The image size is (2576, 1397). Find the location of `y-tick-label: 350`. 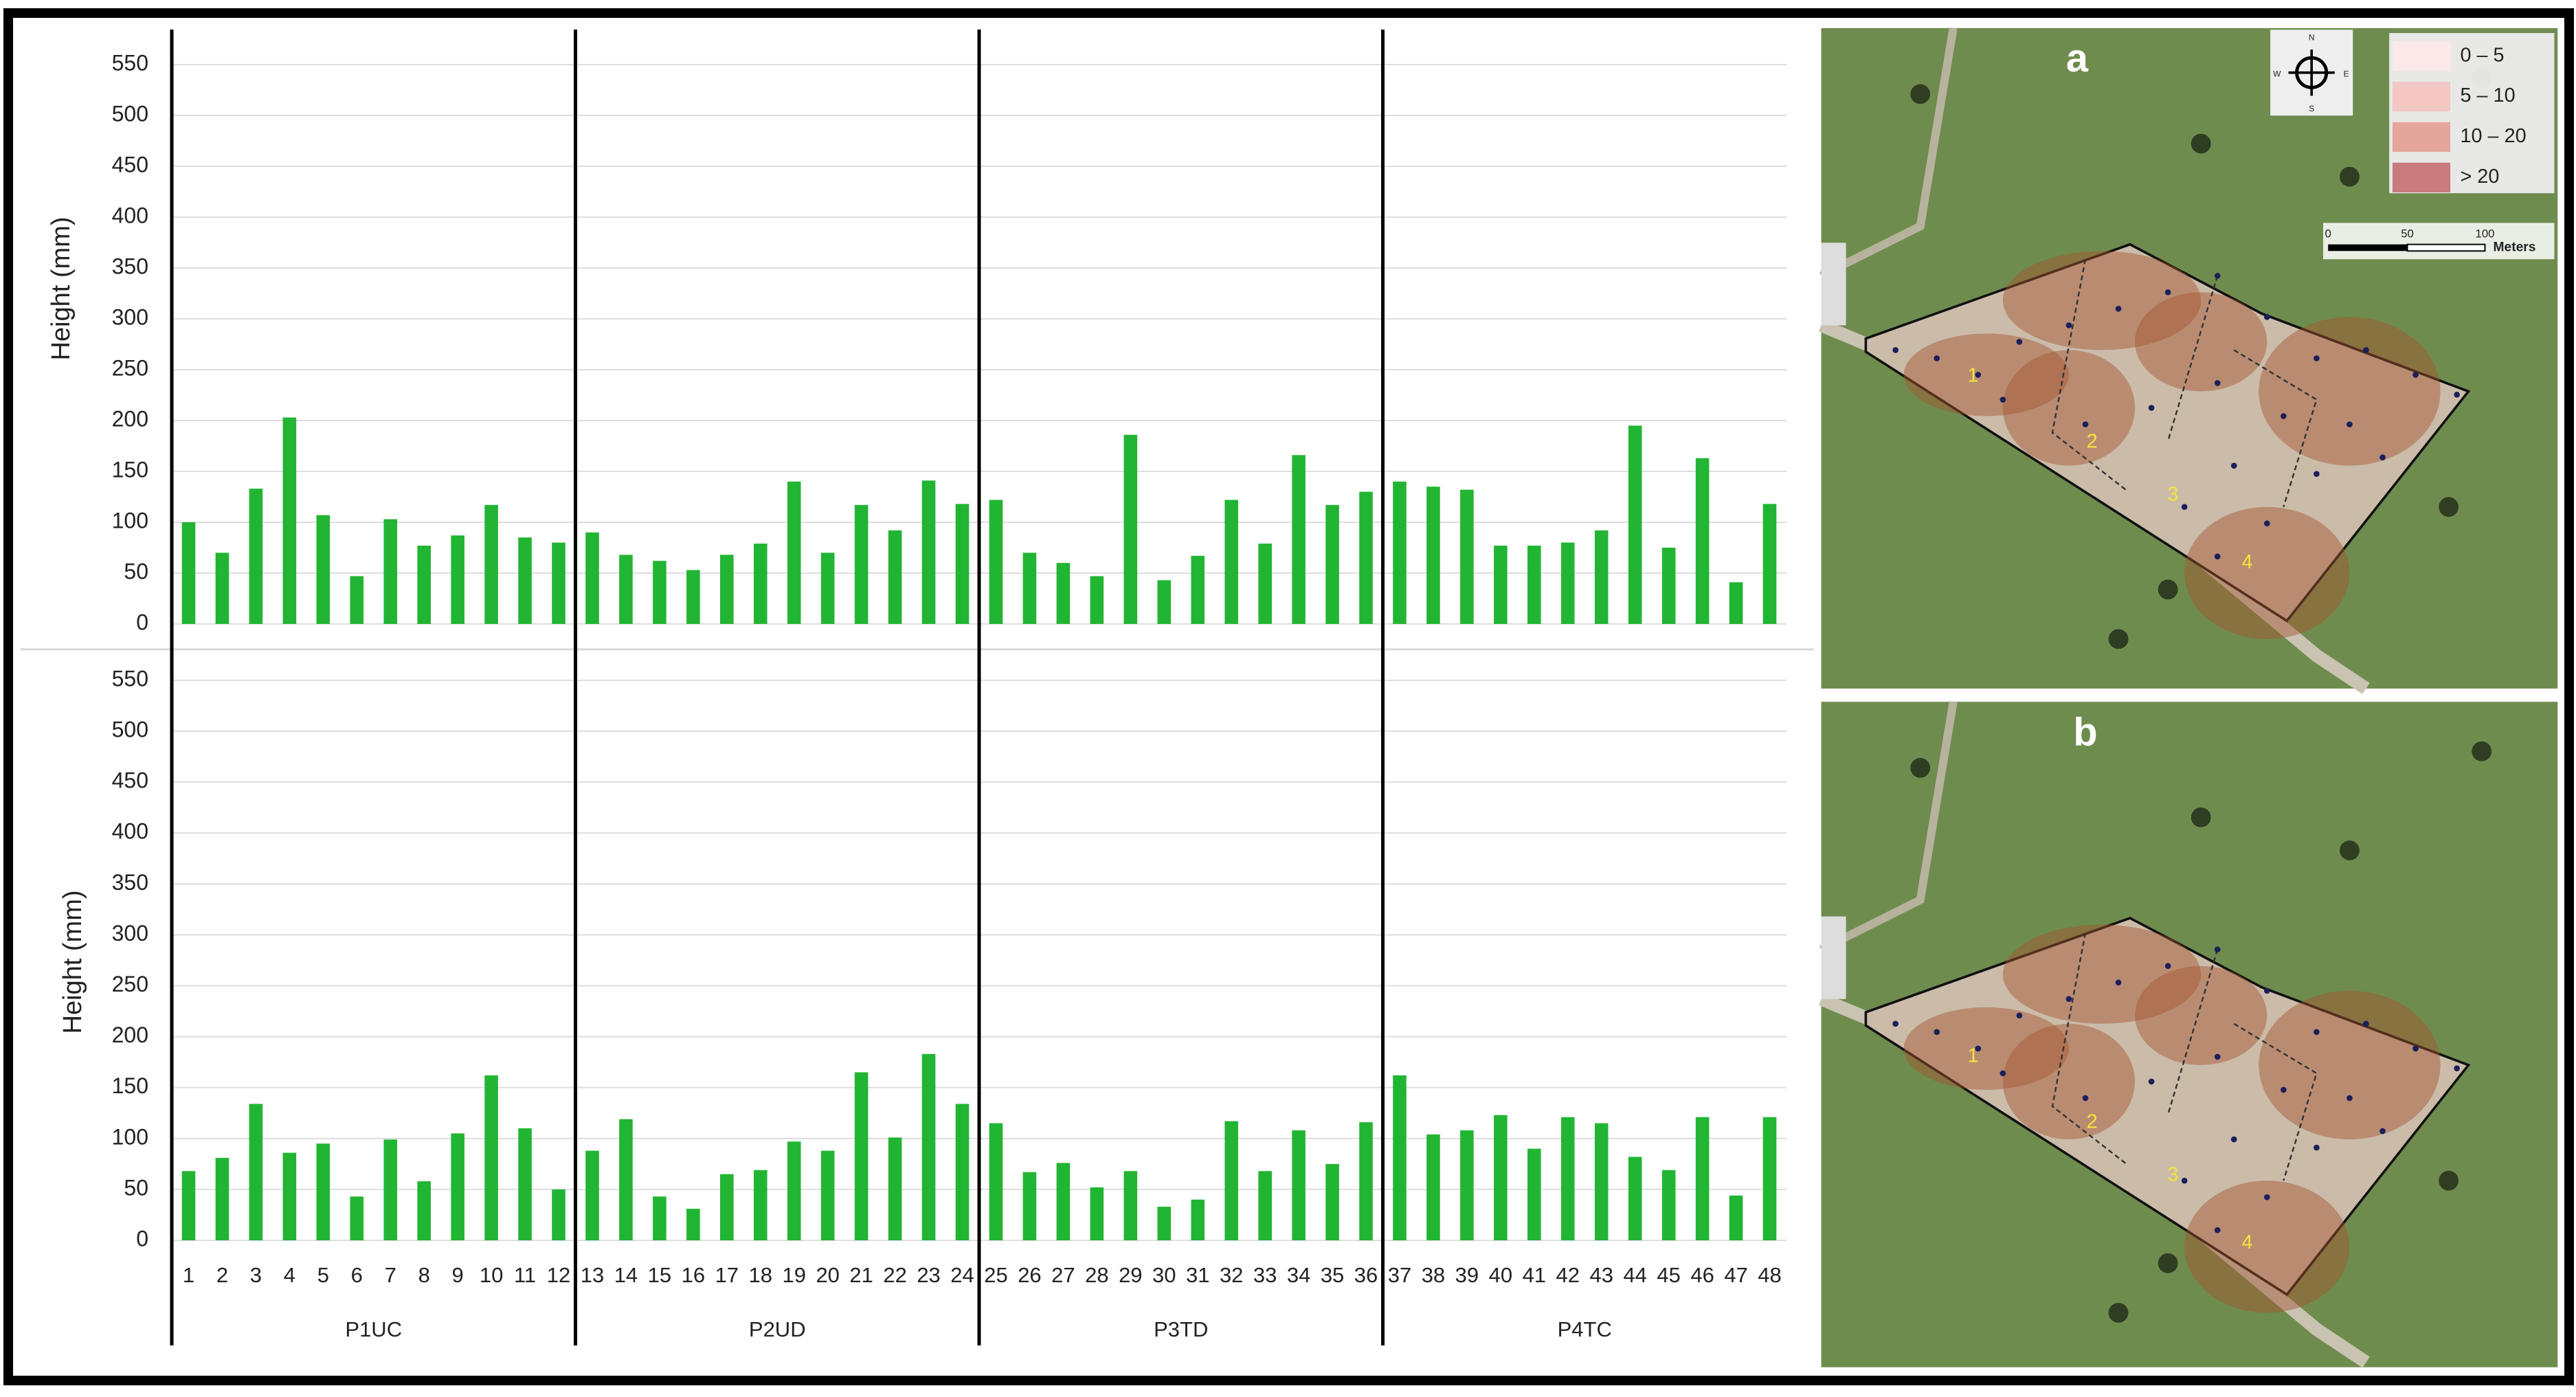

y-tick-label: 350 is located at coordinates (130, 882).